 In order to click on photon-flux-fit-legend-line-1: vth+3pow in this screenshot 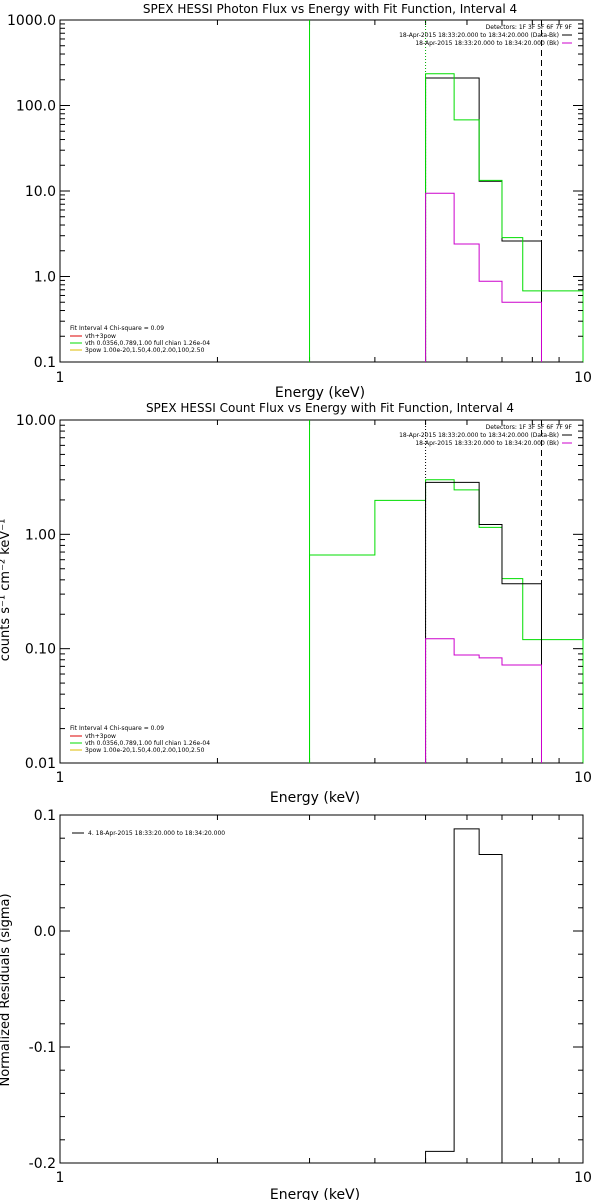, I will do `click(100, 336)`.